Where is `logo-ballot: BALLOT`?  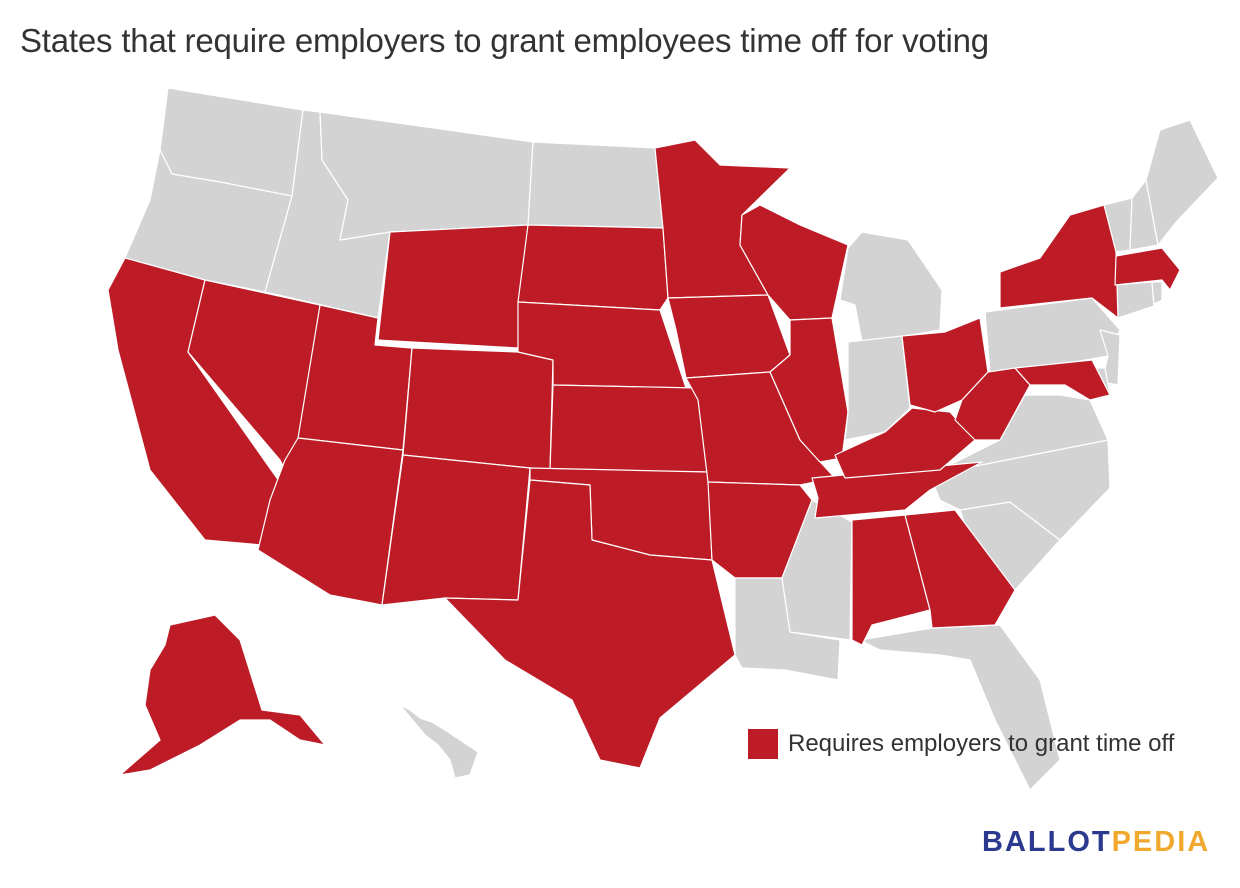 logo-ballot: BALLOT is located at coordinates (1047, 842).